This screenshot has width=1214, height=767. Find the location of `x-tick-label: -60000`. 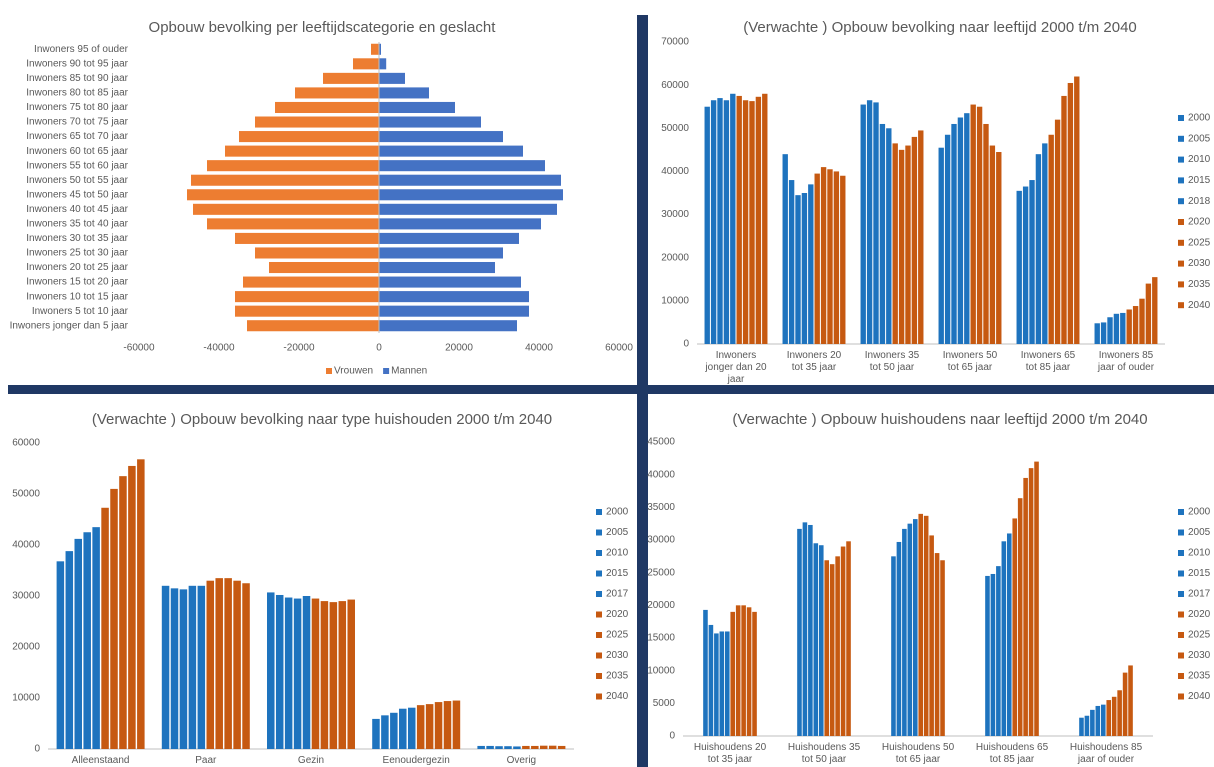

x-tick-label: -60000 is located at coordinates (139, 348).